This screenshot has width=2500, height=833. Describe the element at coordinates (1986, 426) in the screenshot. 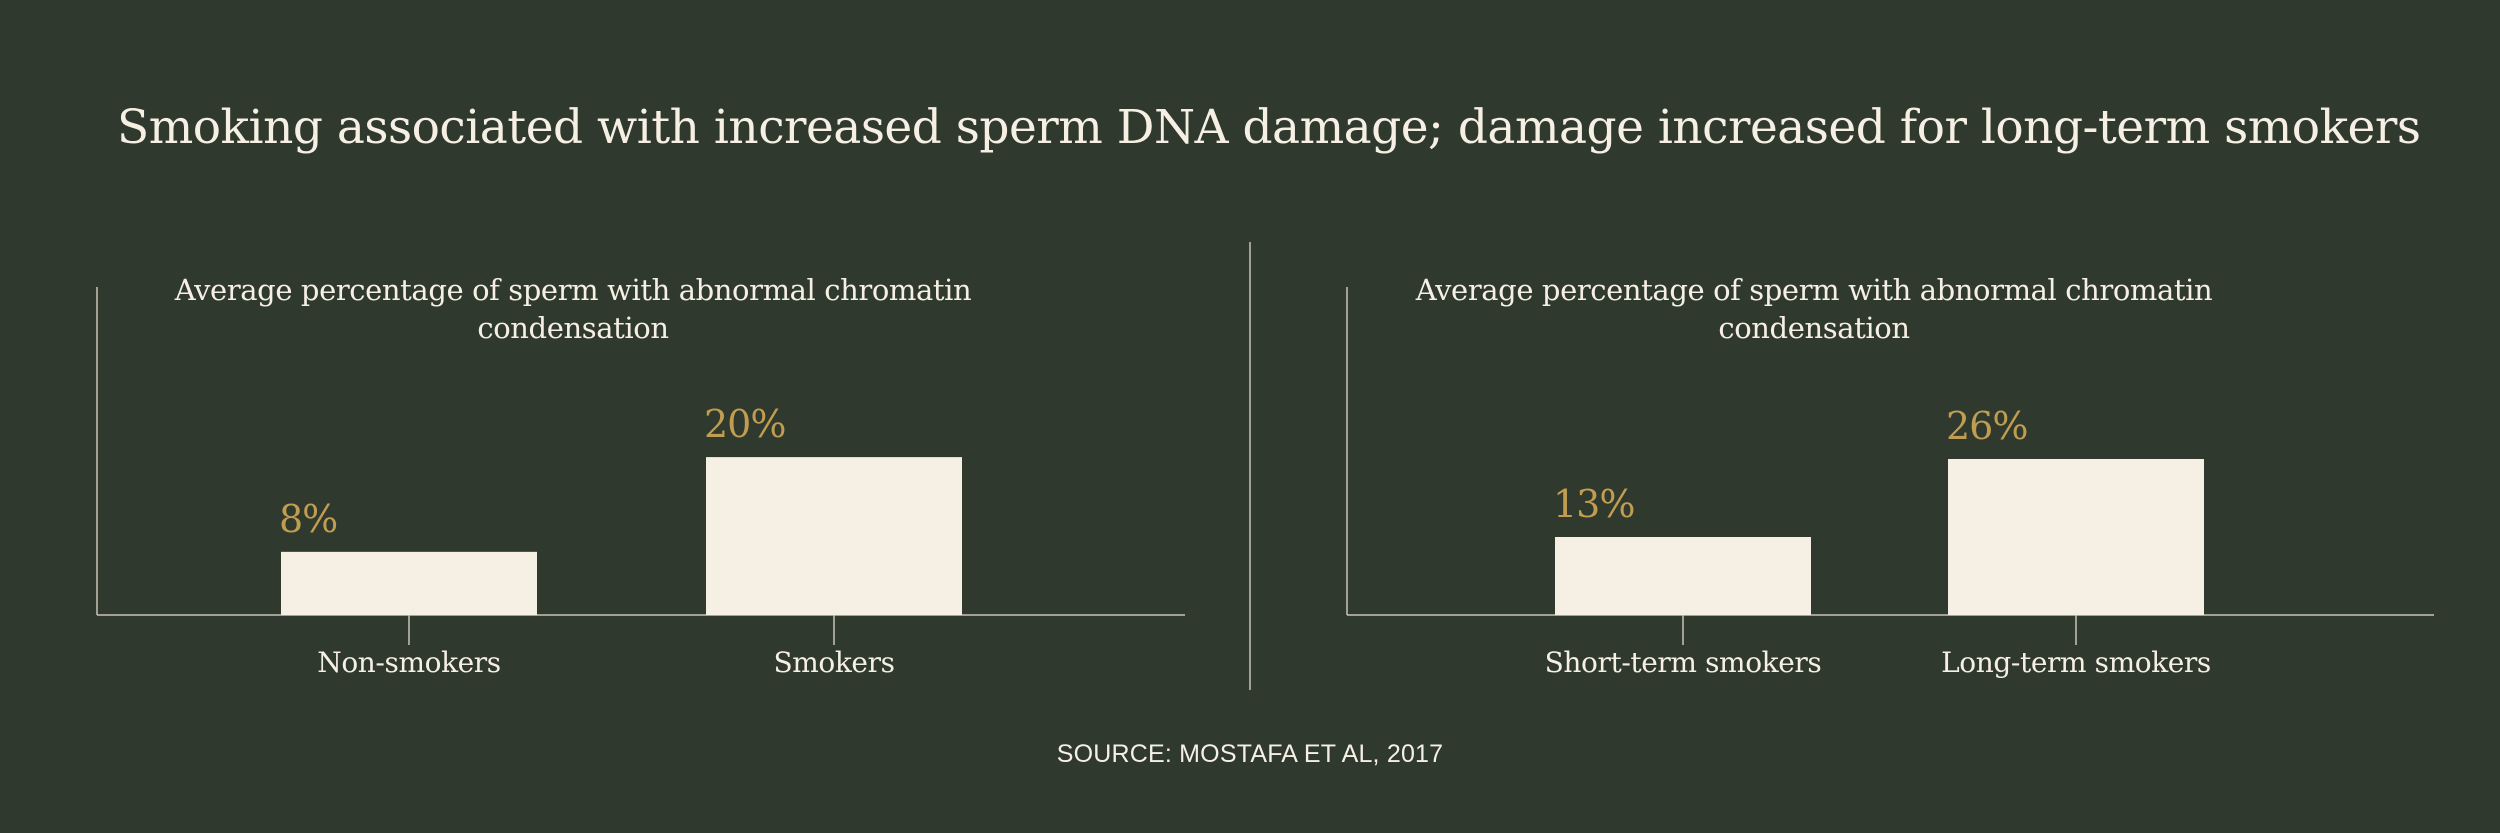

I see `bar-value-label: 26%` at that location.